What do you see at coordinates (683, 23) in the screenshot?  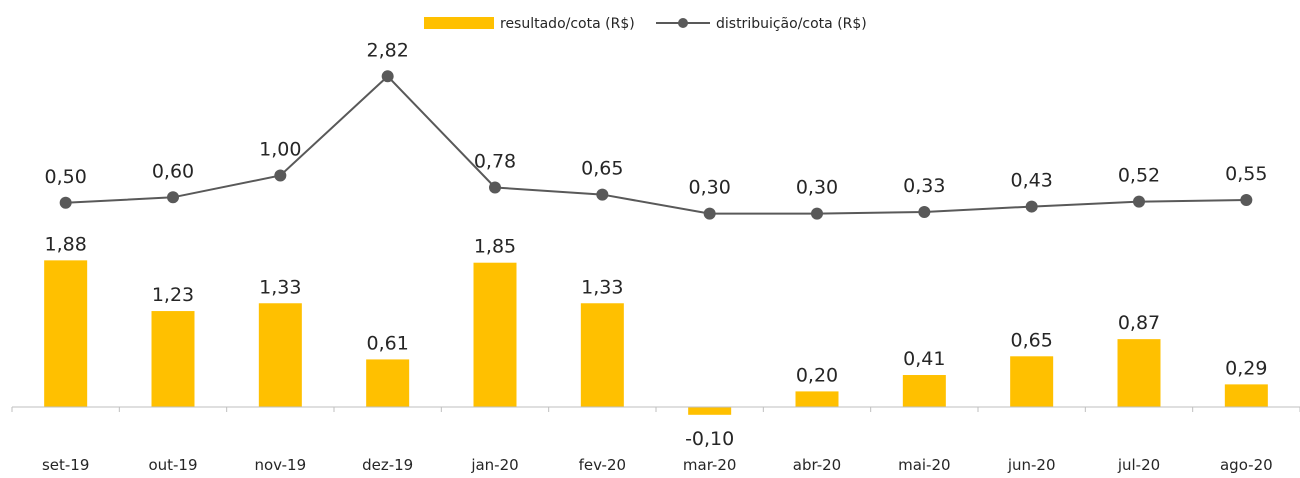 I see `legend-marker-distribuicao` at bounding box center [683, 23].